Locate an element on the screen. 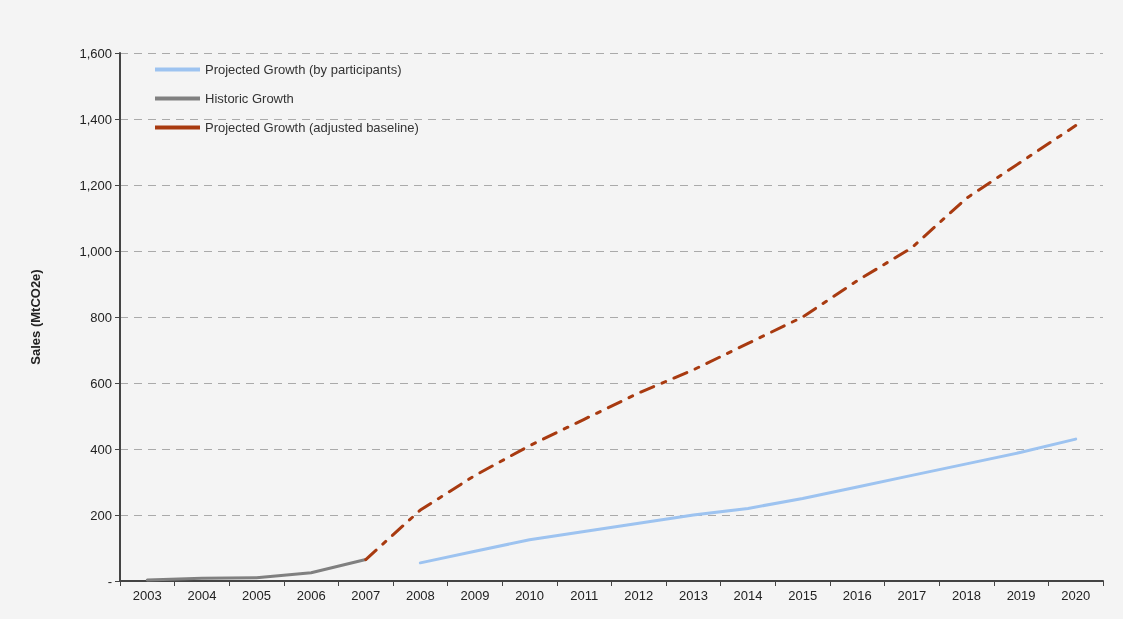  y-tick-label: 1,200 is located at coordinates (95, 185).